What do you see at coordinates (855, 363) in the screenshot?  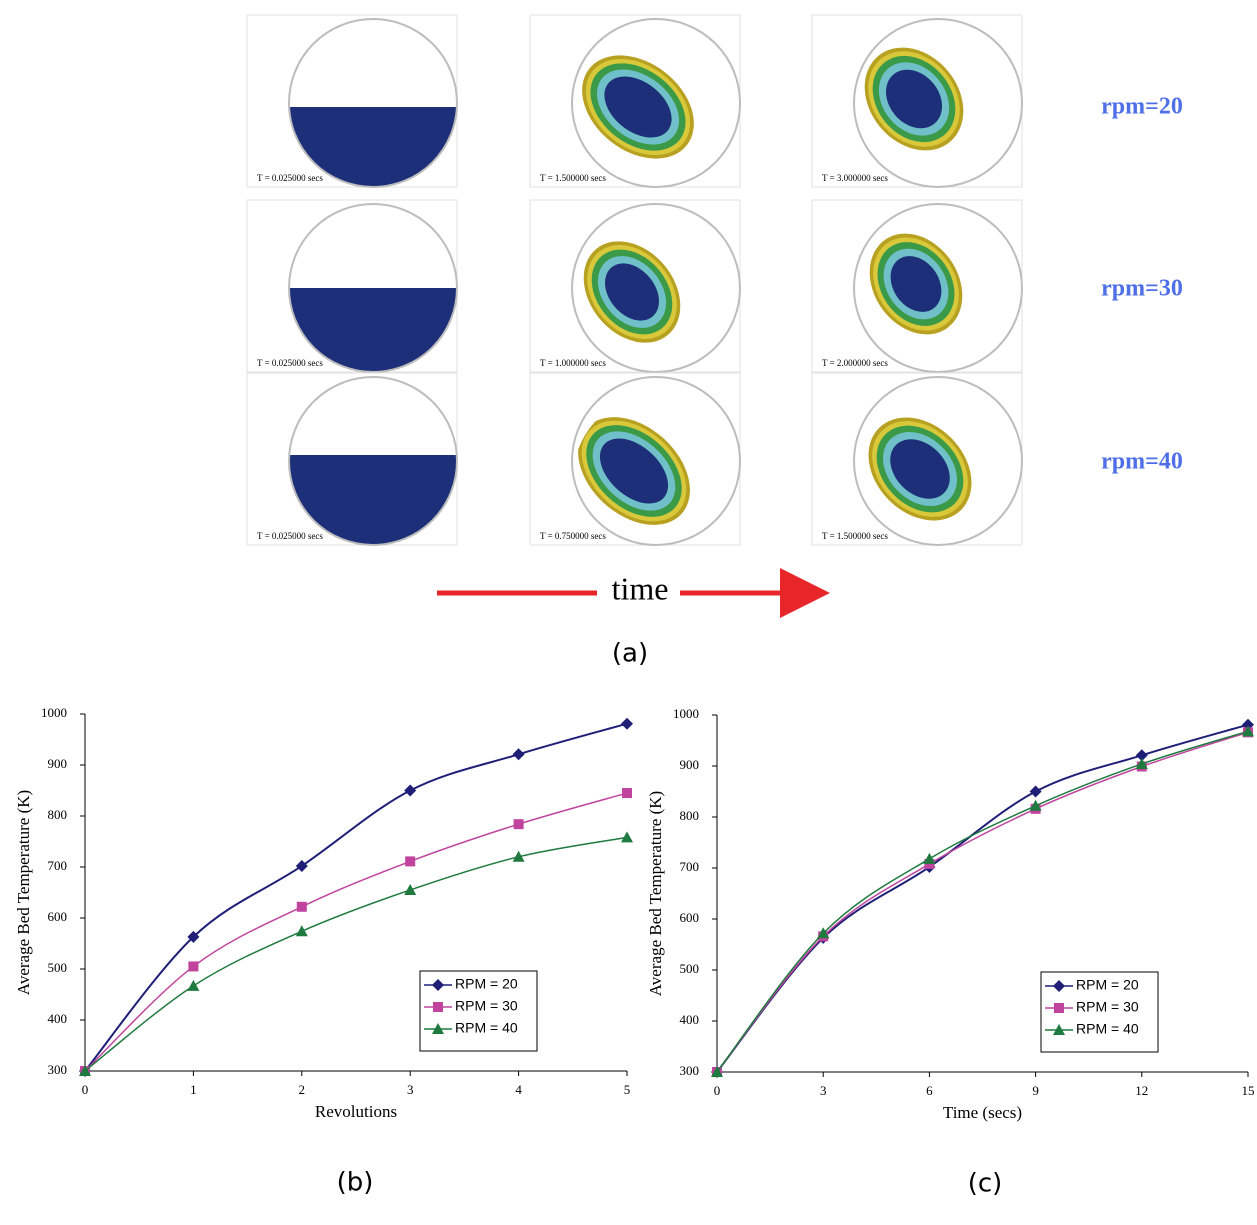 I see `snapshot-time: T = 2.000000 secs` at bounding box center [855, 363].